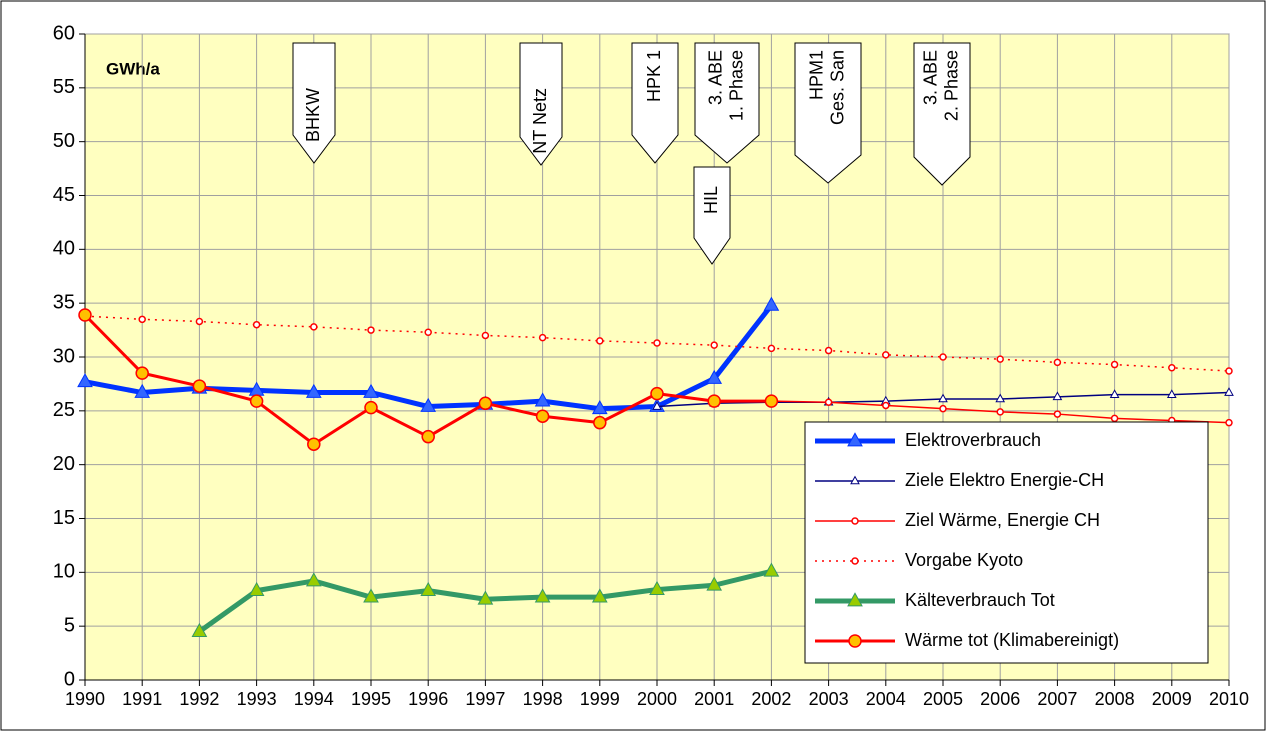 The image size is (1266, 736). Describe the element at coordinates (1006, 542) in the screenshot. I see `legend` at that location.